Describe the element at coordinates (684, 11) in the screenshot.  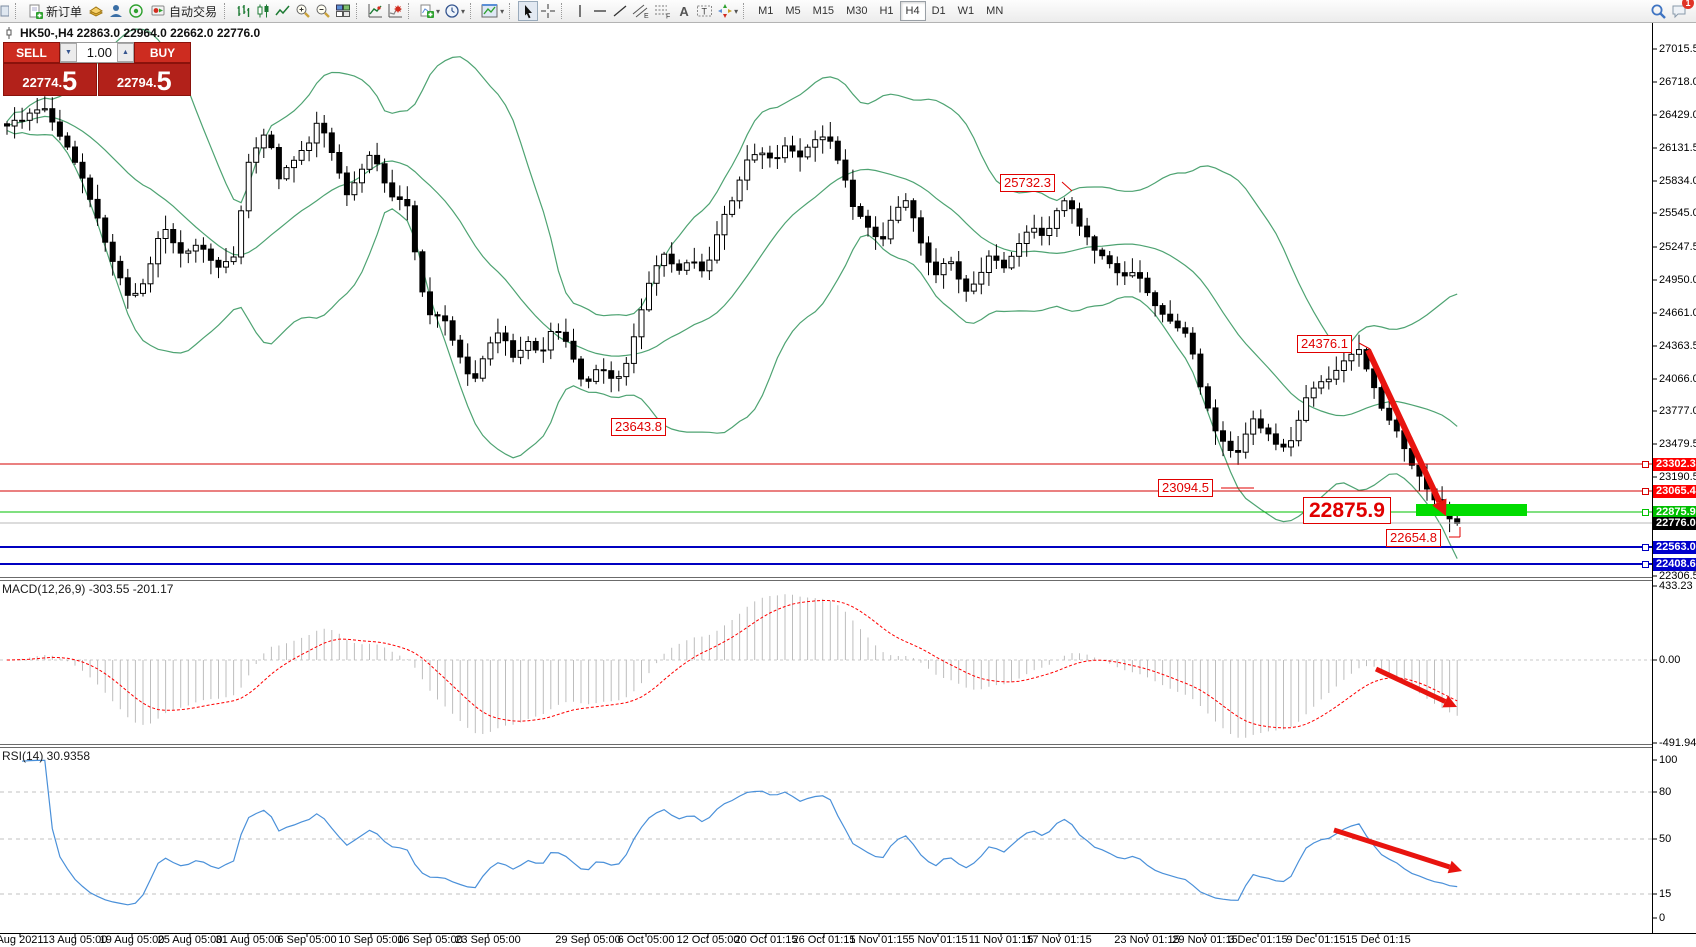
I see `text-tool: A` at that location.